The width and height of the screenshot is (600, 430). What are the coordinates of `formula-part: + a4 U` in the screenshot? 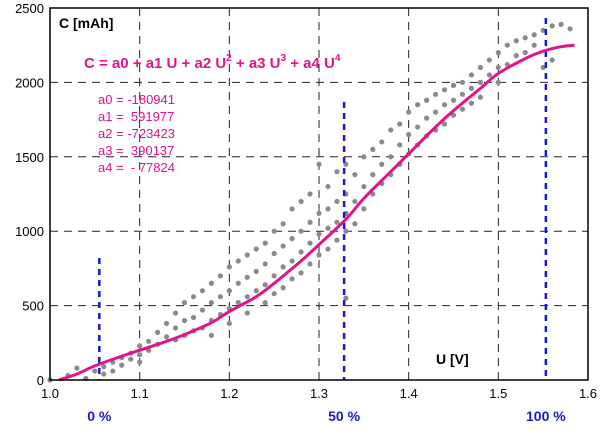 It's located at (310, 63).